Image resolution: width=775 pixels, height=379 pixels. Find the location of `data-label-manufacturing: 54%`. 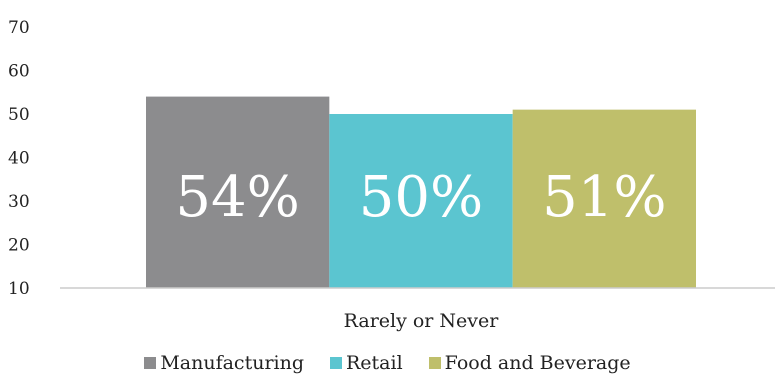

data-label-manufacturing: 54% is located at coordinates (237, 197).